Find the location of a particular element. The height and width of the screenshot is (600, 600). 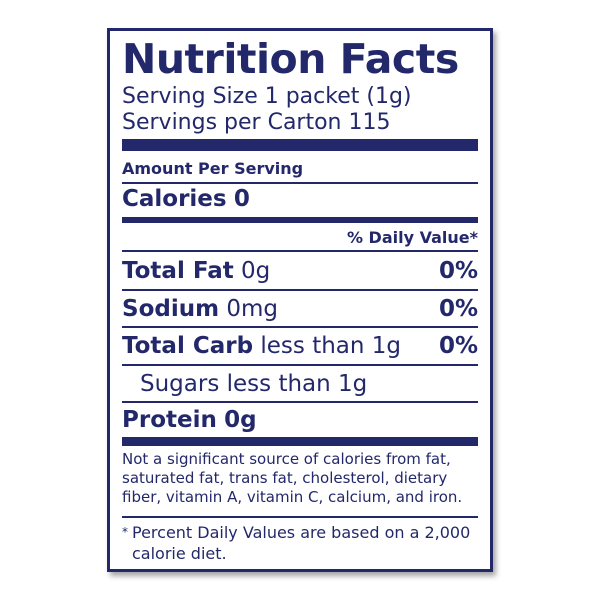

nutrient-amount: 0g is located at coordinates (256, 271).